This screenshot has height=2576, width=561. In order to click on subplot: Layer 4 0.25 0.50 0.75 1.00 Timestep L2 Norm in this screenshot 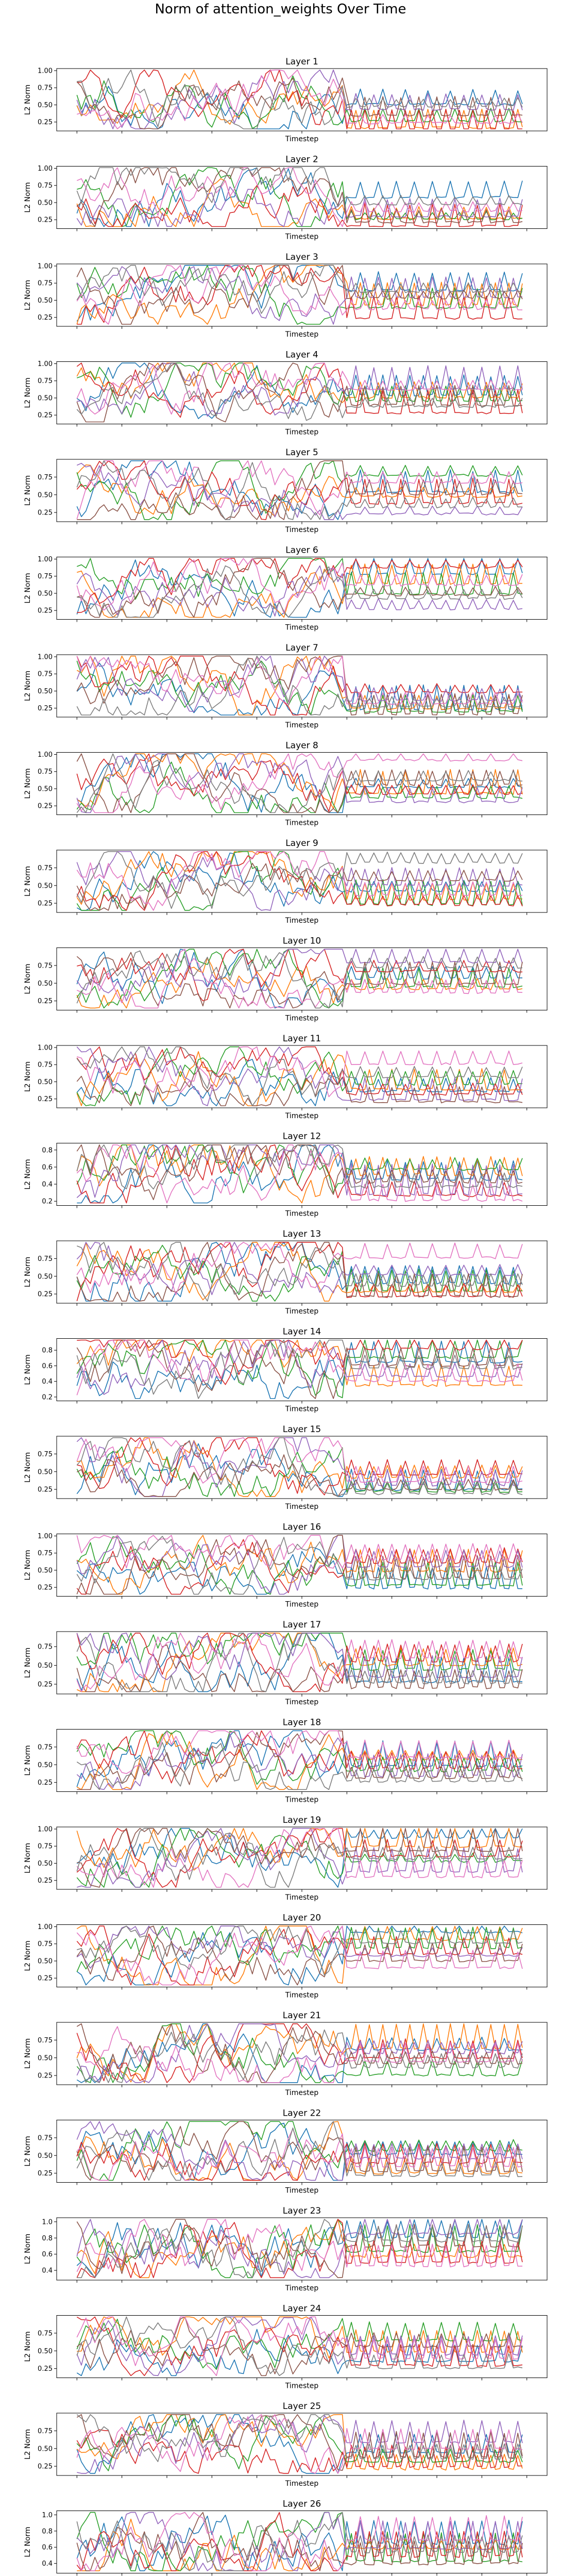, I will do `click(286, 393)`.